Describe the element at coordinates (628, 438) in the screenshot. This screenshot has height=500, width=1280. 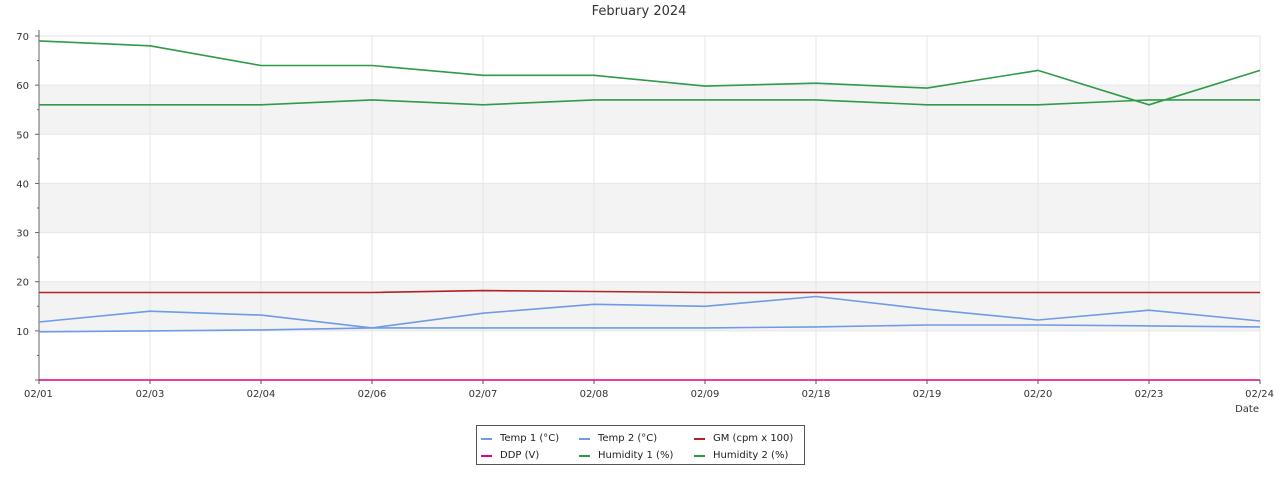
I see `legend-label-temp-2: Temp 2 (°C)` at that location.